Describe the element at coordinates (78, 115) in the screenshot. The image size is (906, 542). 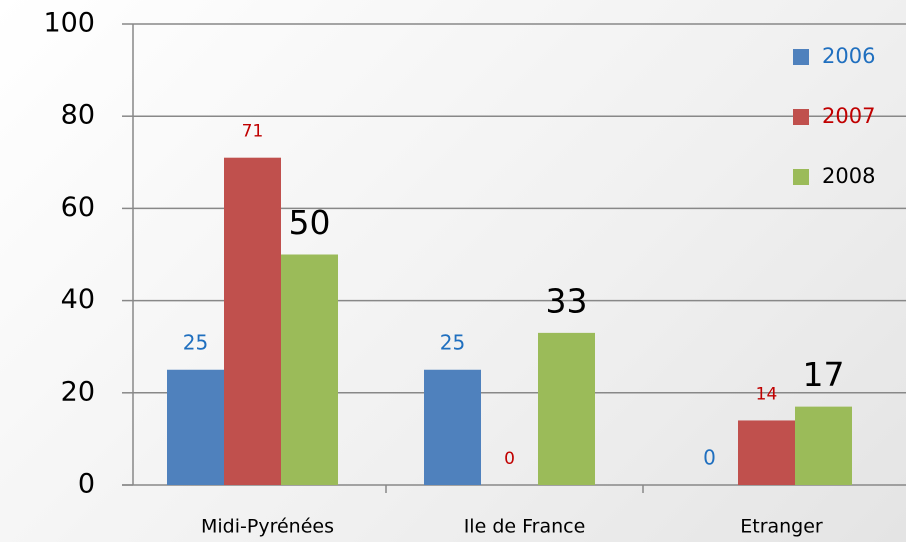
I see `y-tick-label: 80` at that location.